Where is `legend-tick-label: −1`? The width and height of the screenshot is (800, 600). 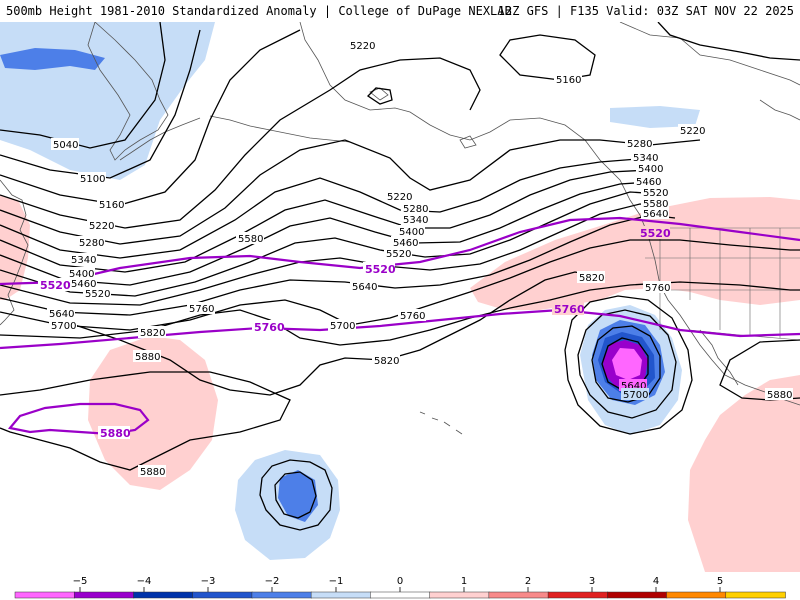
legend-tick-label: −1 is located at coordinates (336, 581).